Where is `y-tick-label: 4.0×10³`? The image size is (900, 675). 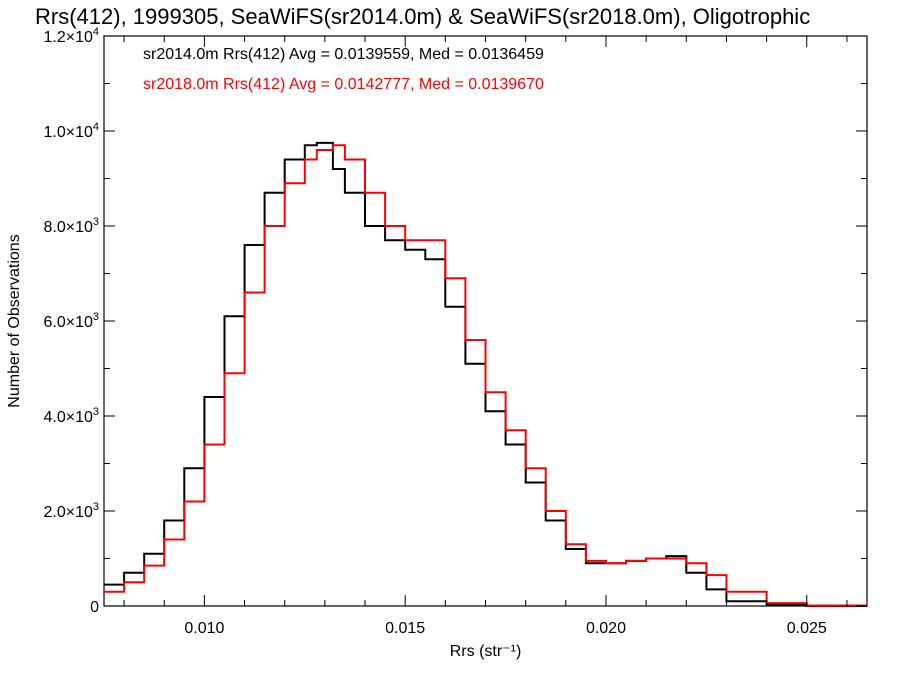 y-tick-label: 4.0×10³ is located at coordinates (71, 416).